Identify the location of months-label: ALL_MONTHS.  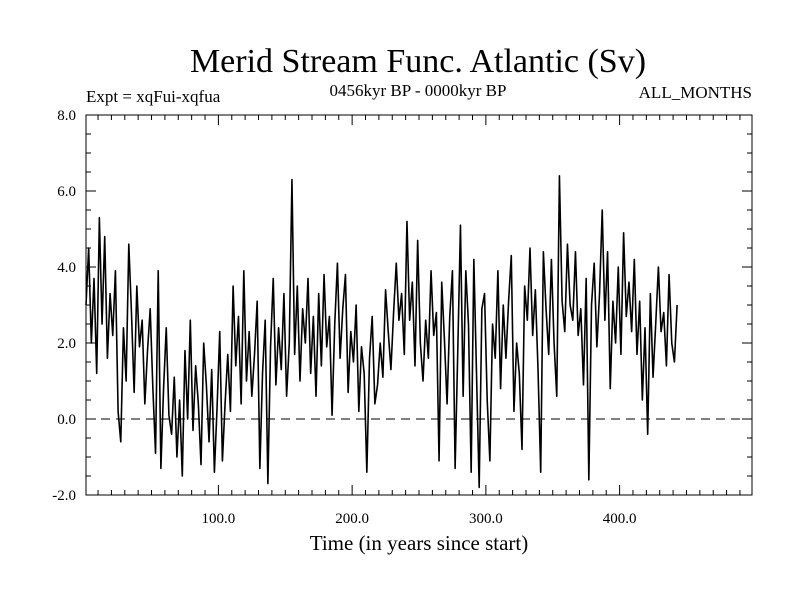
(695, 92).